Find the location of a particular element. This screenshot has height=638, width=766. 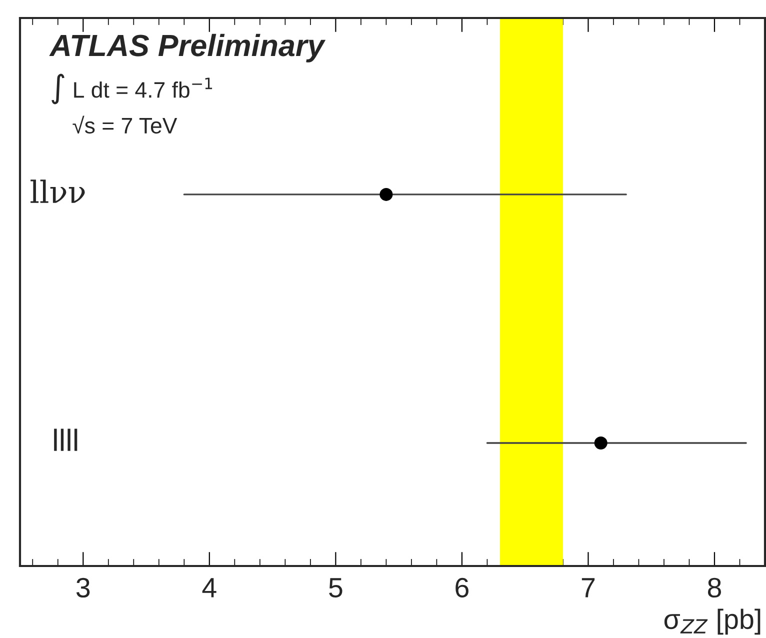

annotation: ∫ L dt = 4.7 fb$^{−1}$ is located at coordinates (132, 89).